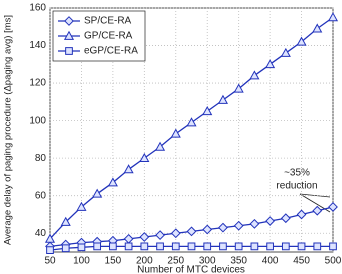 This screenshot has height=274, width=342. I want to click on y-tick-label: 60, so click(41, 195).